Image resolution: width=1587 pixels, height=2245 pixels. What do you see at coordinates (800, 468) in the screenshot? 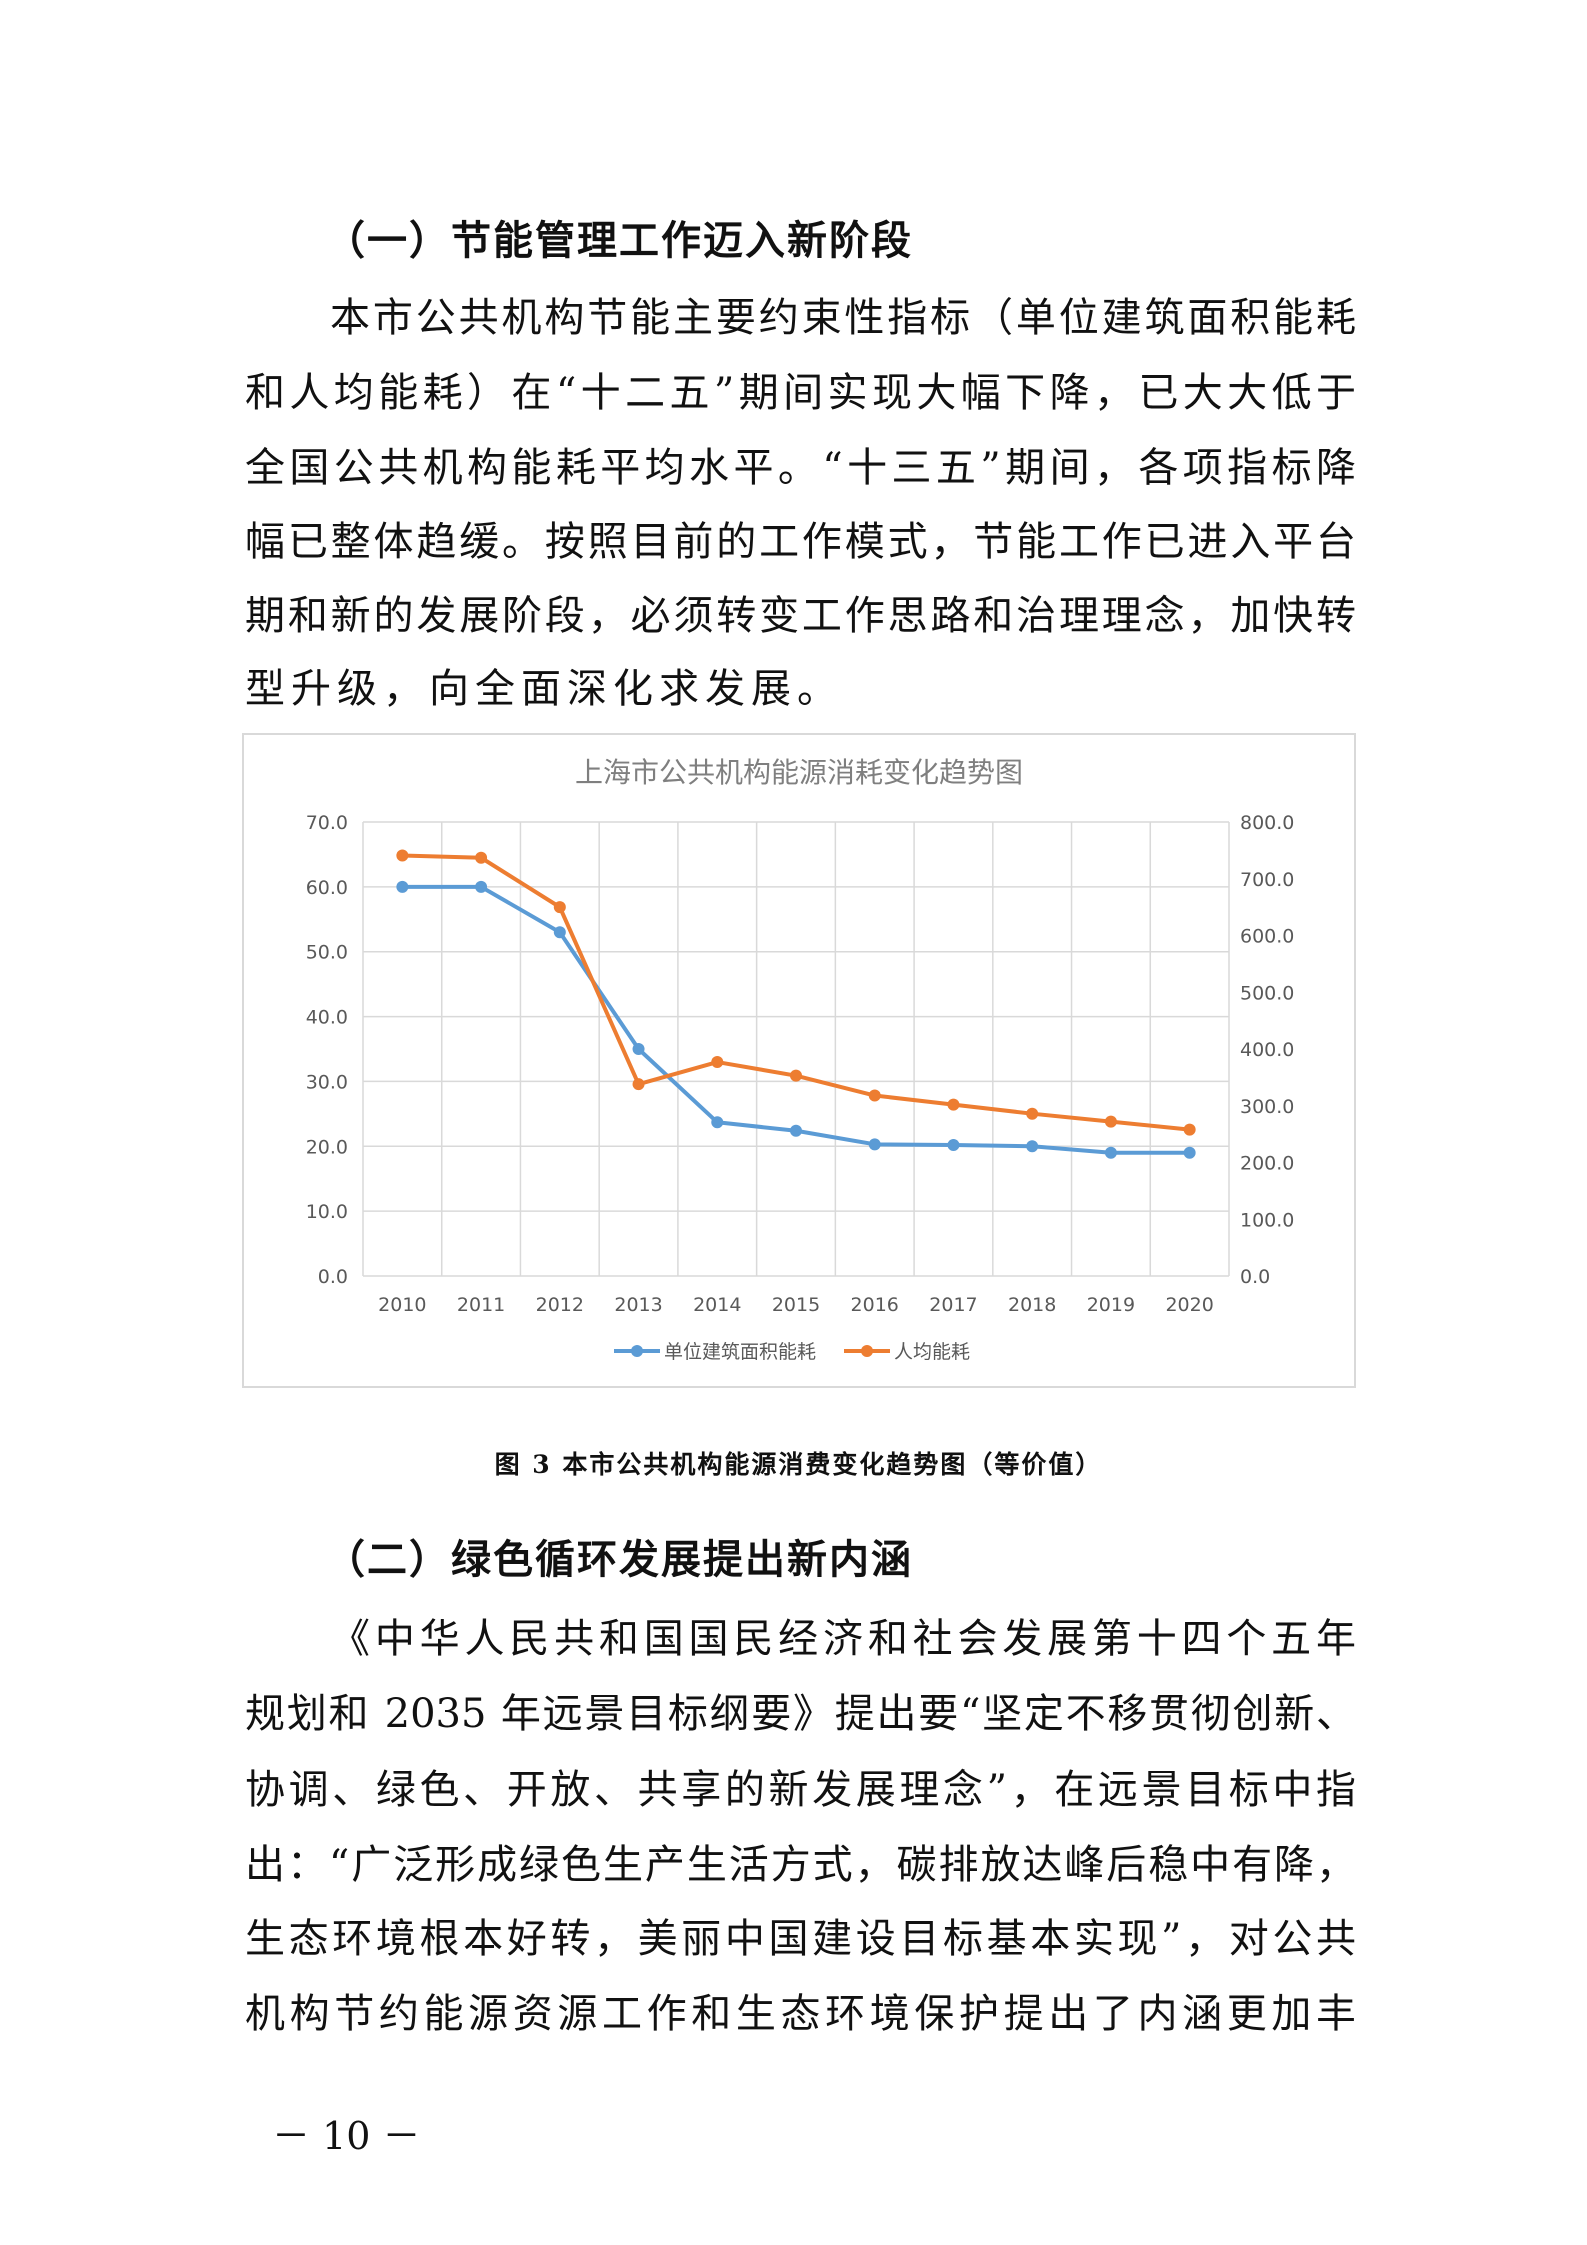
I see `paragraph-line: 全国公共机构能耗平均水平。“十三五”期间，各项指标降` at bounding box center [800, 468].